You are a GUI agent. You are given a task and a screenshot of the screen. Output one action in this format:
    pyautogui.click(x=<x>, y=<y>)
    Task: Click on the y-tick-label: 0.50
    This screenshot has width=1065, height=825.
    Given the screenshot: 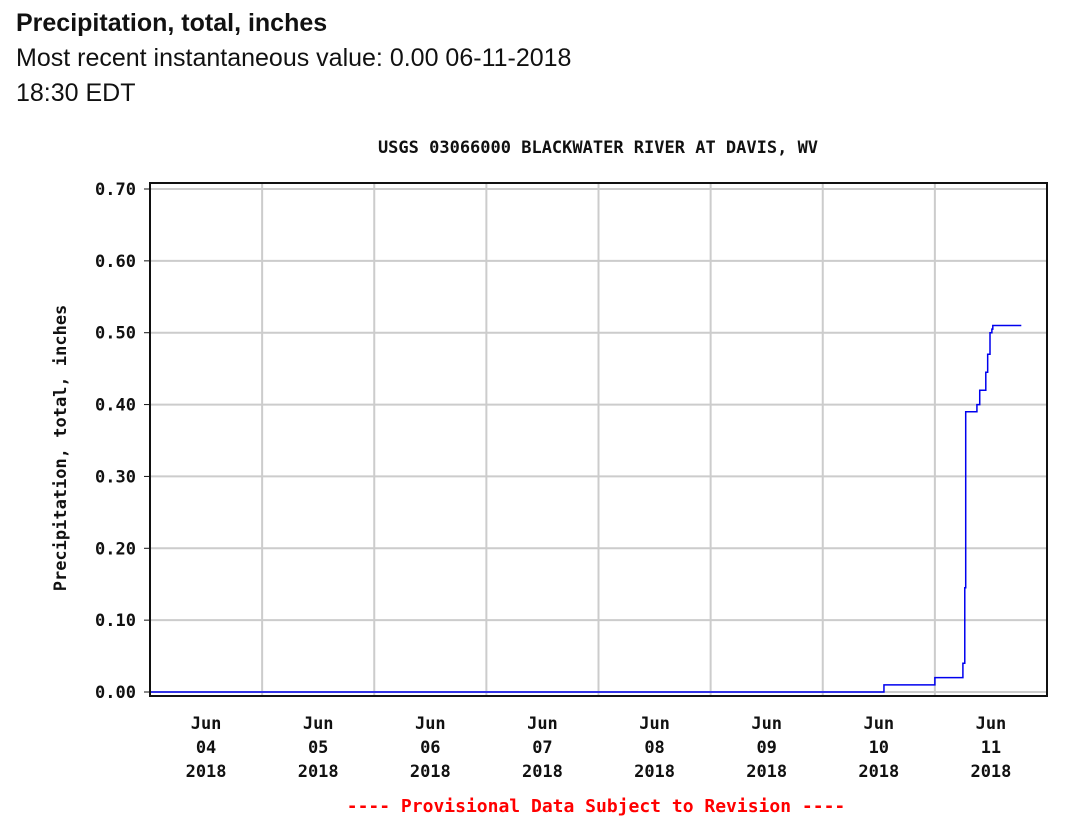 What is the action you would take?
    pyautogui.click(x=115, y=334)
    